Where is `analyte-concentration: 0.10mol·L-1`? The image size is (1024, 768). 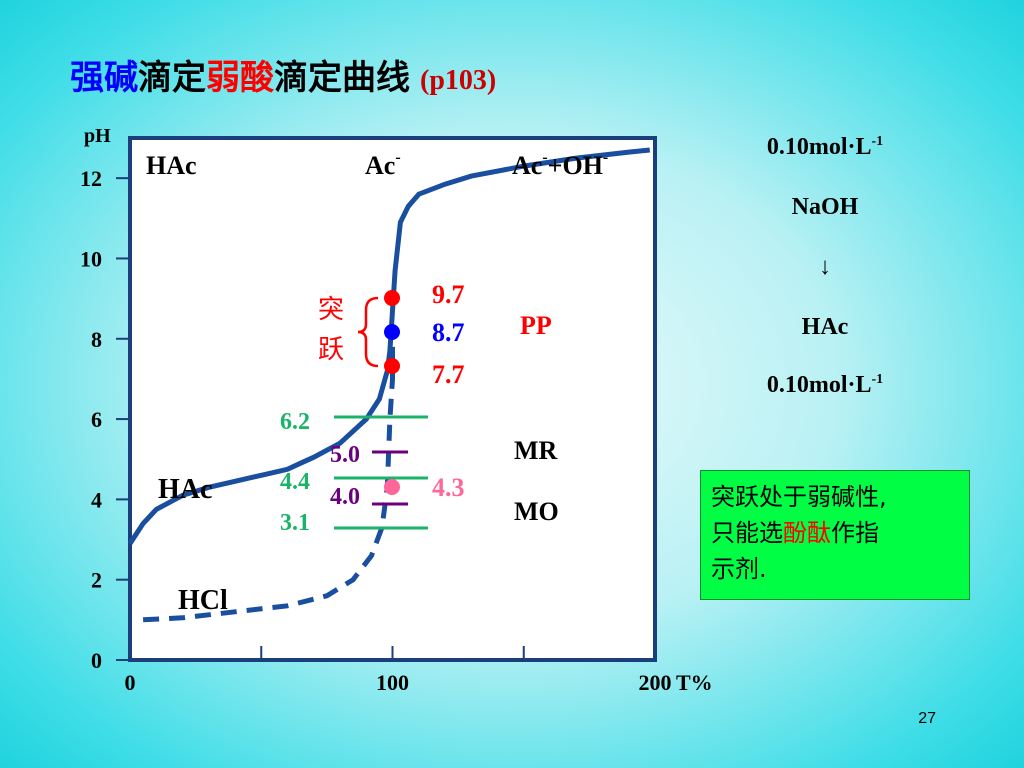 analyte-concentration: 0.10mol·L-1 is located at coordinates (825, 385).